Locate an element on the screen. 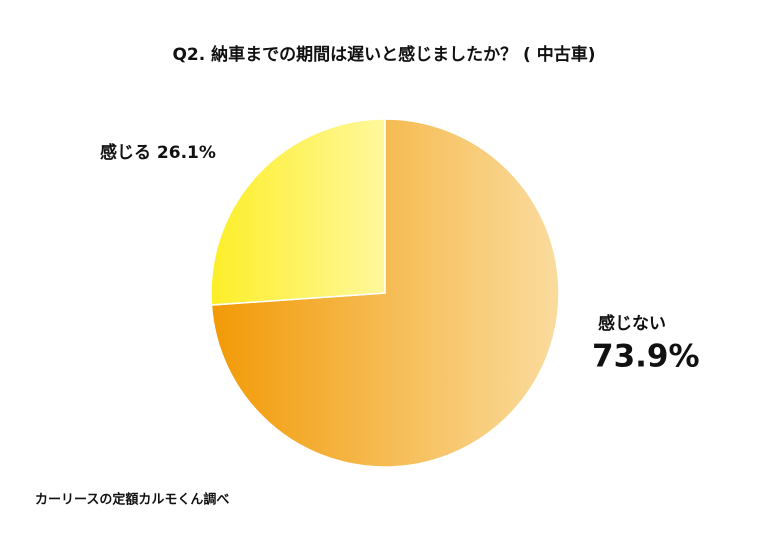 The width and height of the screenshot is (768, 538). slice-label: 感じる 26.1% is located at coordinates (158, 152).